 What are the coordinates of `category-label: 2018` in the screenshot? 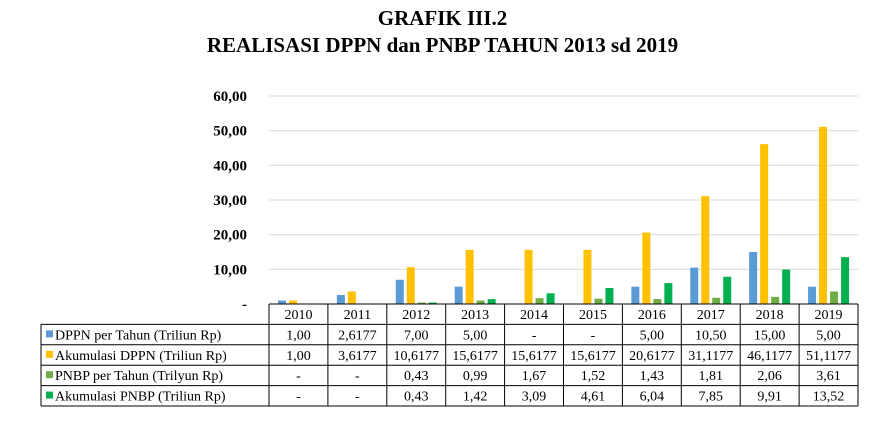 It's located at (770, 315).